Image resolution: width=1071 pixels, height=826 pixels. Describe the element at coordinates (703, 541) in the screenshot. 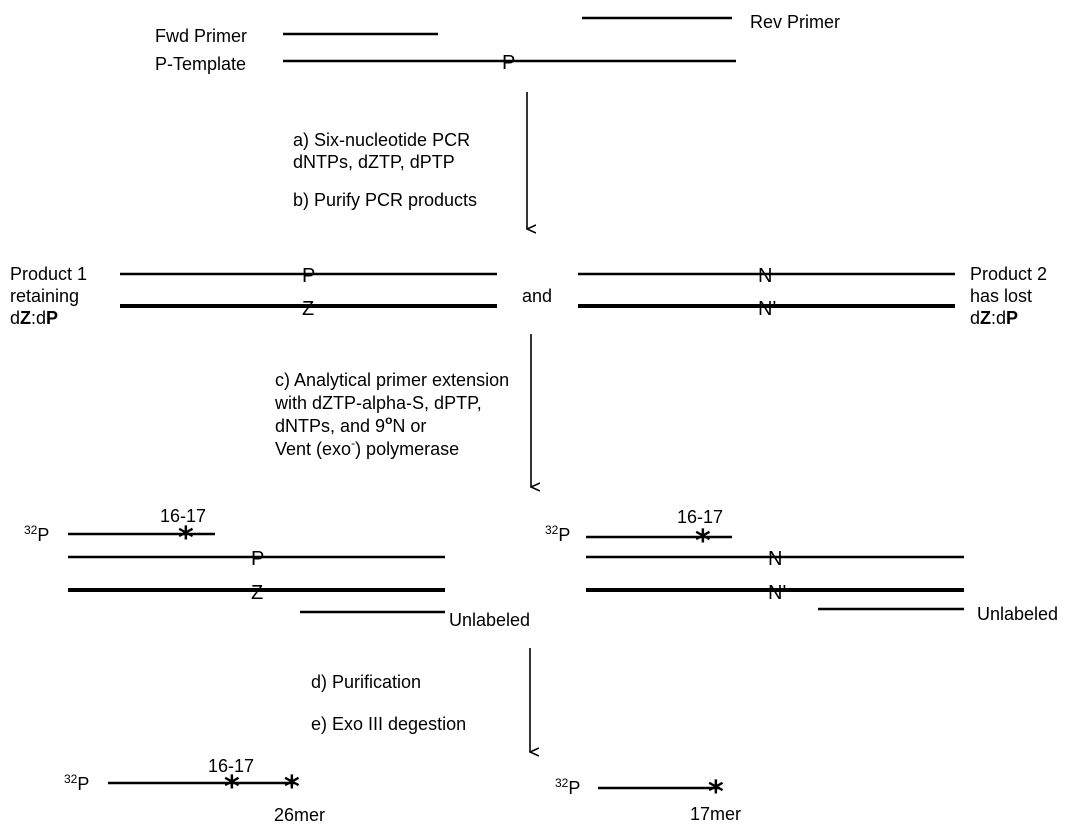

I see `right-label-star: *` at that location.